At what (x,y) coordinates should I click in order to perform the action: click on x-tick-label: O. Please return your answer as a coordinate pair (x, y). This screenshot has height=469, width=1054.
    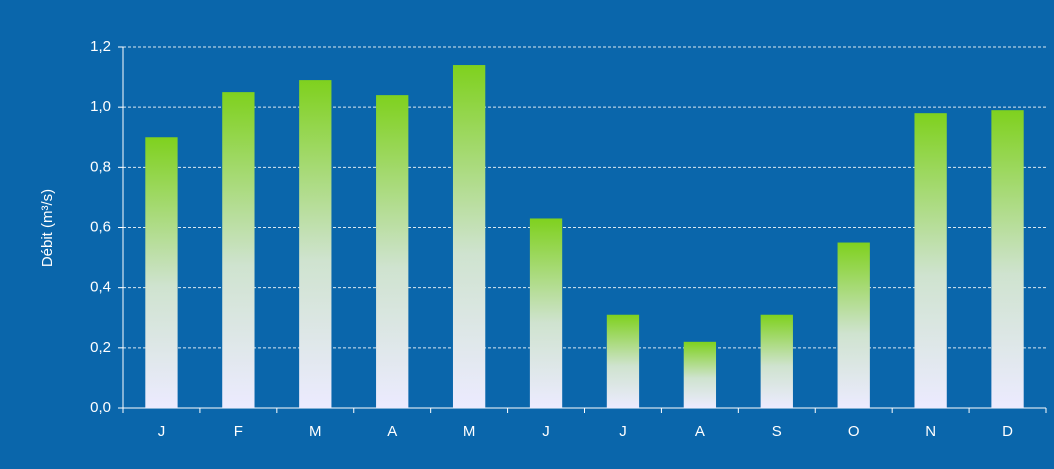
    Looking at the image, I should click on (854, 431).